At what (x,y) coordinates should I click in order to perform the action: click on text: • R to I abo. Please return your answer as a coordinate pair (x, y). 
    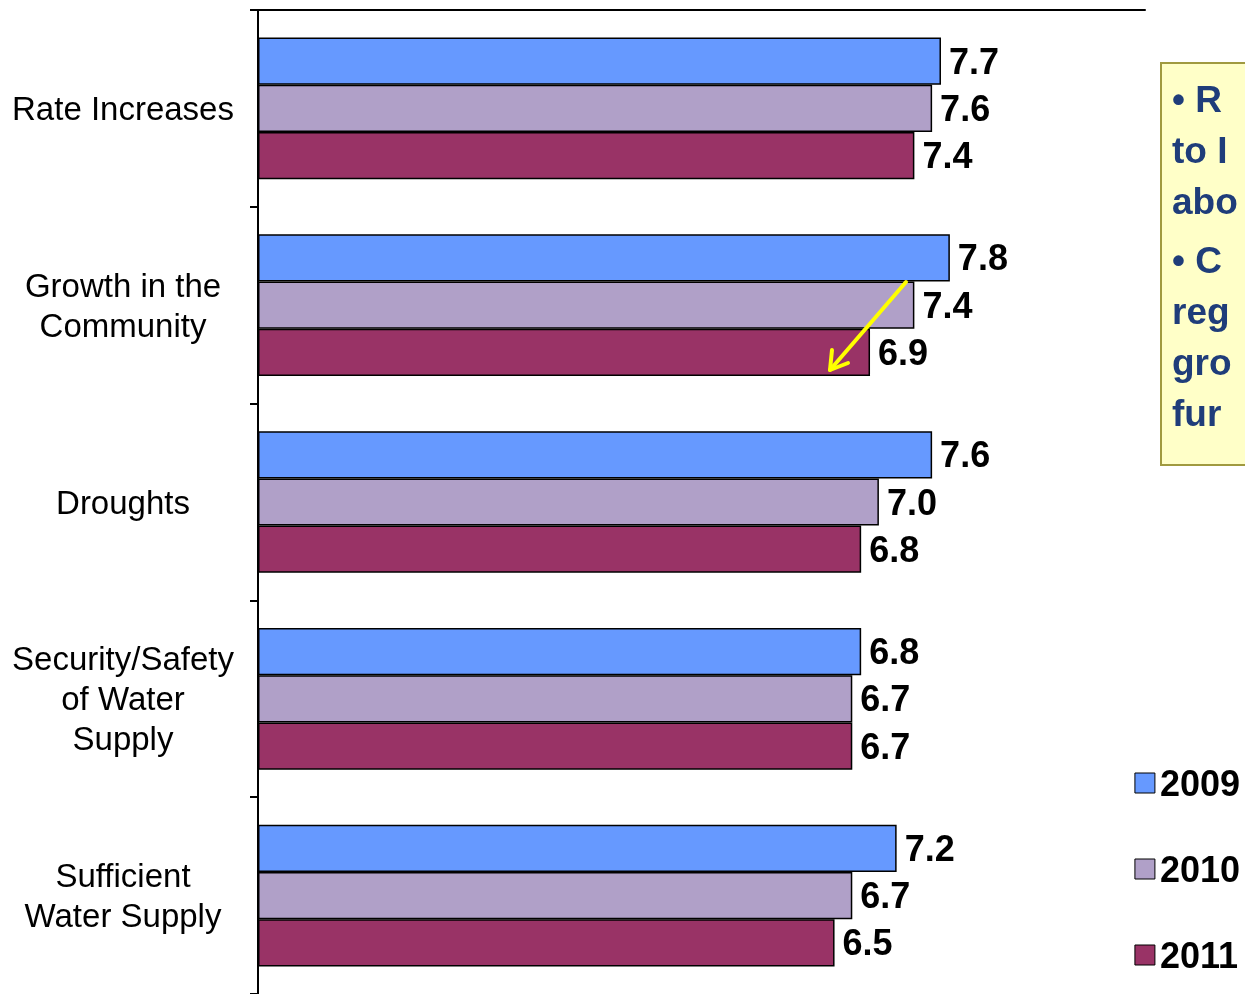
    Looking at the image, I should click on (1205, 151).